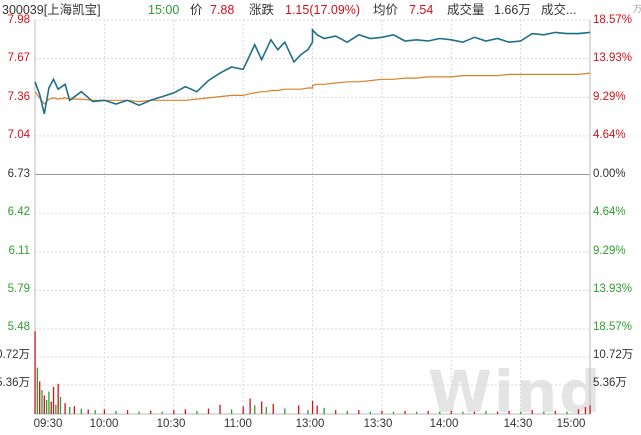 Image resolution: width=641 pixels, height=435 pixels. What do you see at coordinates (15, 355) in the screenshot?
I see `volume-tick-left: 10.72万` at bounding box center [15, 355].